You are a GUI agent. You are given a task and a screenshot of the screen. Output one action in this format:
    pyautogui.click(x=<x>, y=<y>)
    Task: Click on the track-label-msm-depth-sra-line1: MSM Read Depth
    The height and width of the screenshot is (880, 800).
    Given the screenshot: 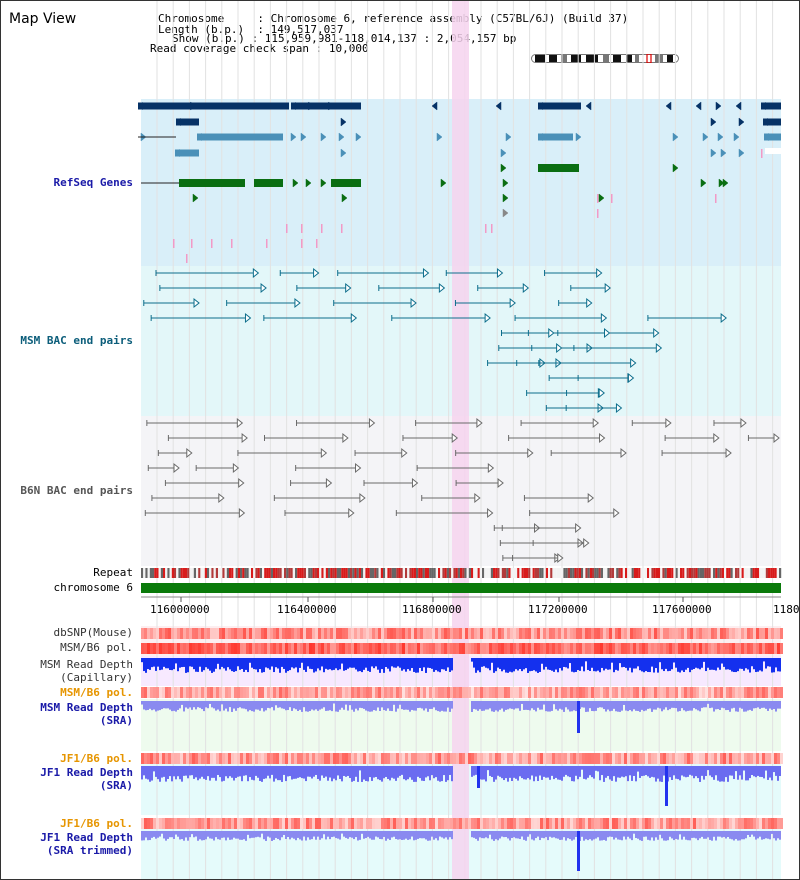 What is the action you would take?
    pyautogui.click(x=86, y=707)
    